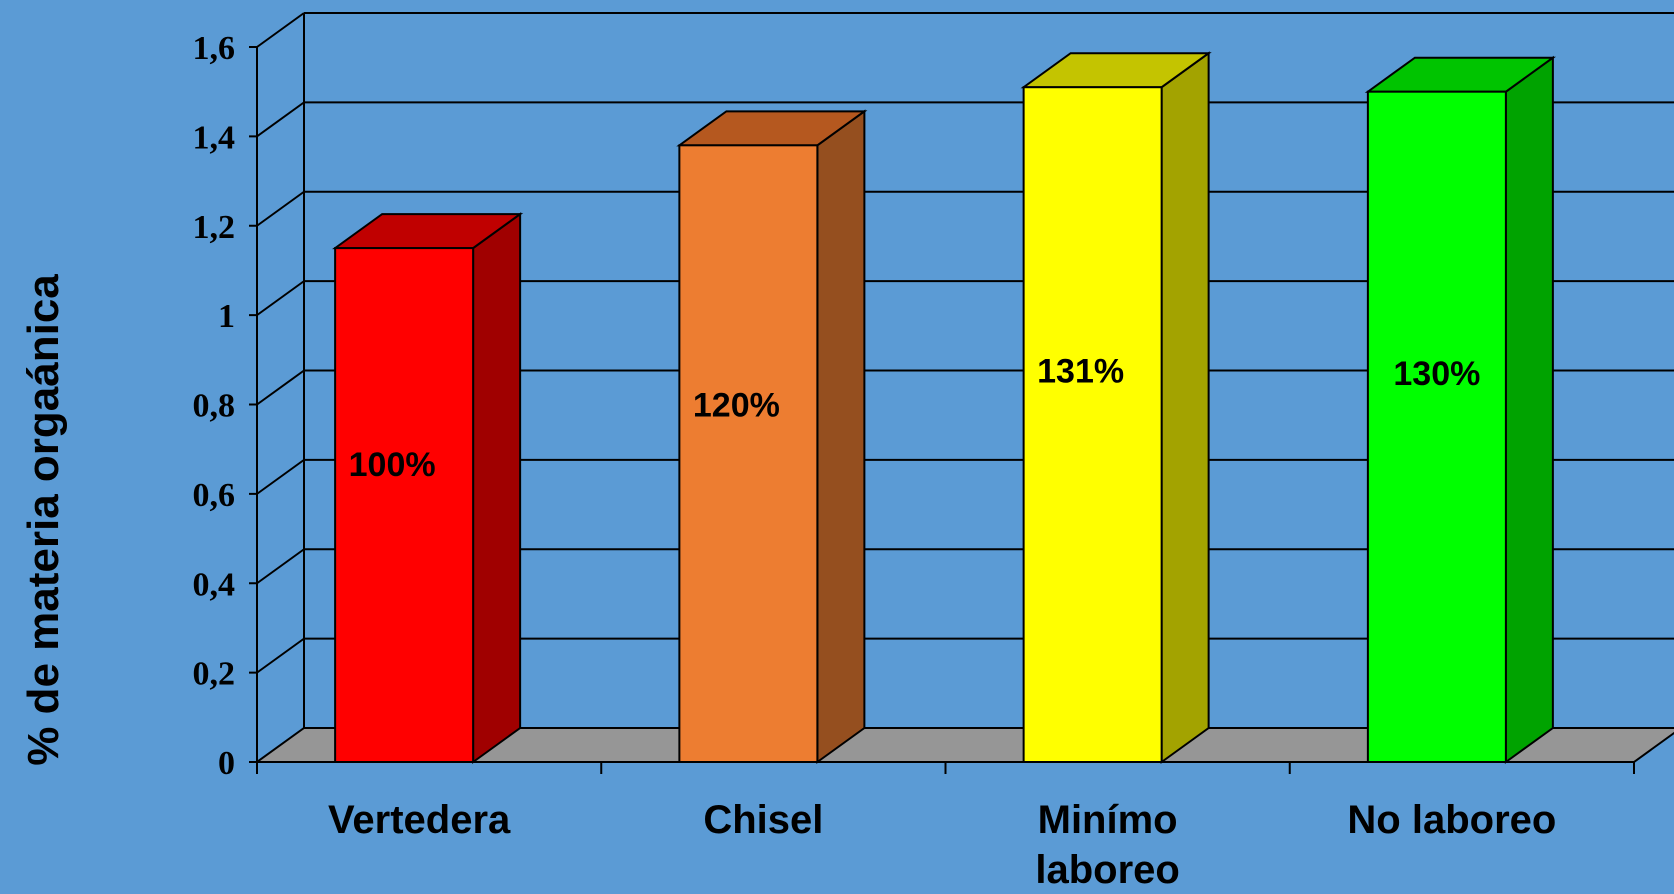  What do you see at coordinates (214, 584) in the screenshot?
I see `y-tick-label: 0,4` at bounding box center [214, 584].